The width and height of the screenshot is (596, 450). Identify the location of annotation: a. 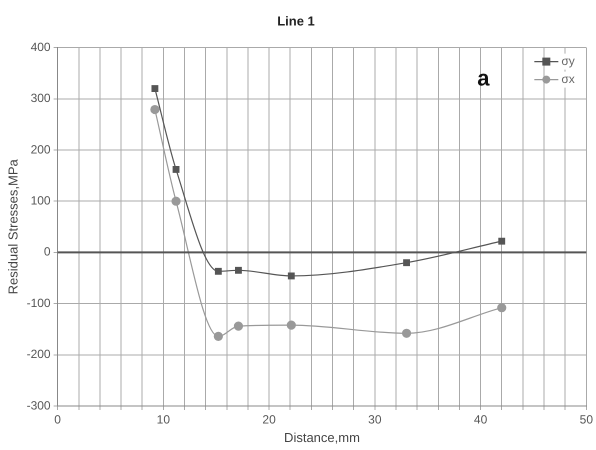
(483, 78).